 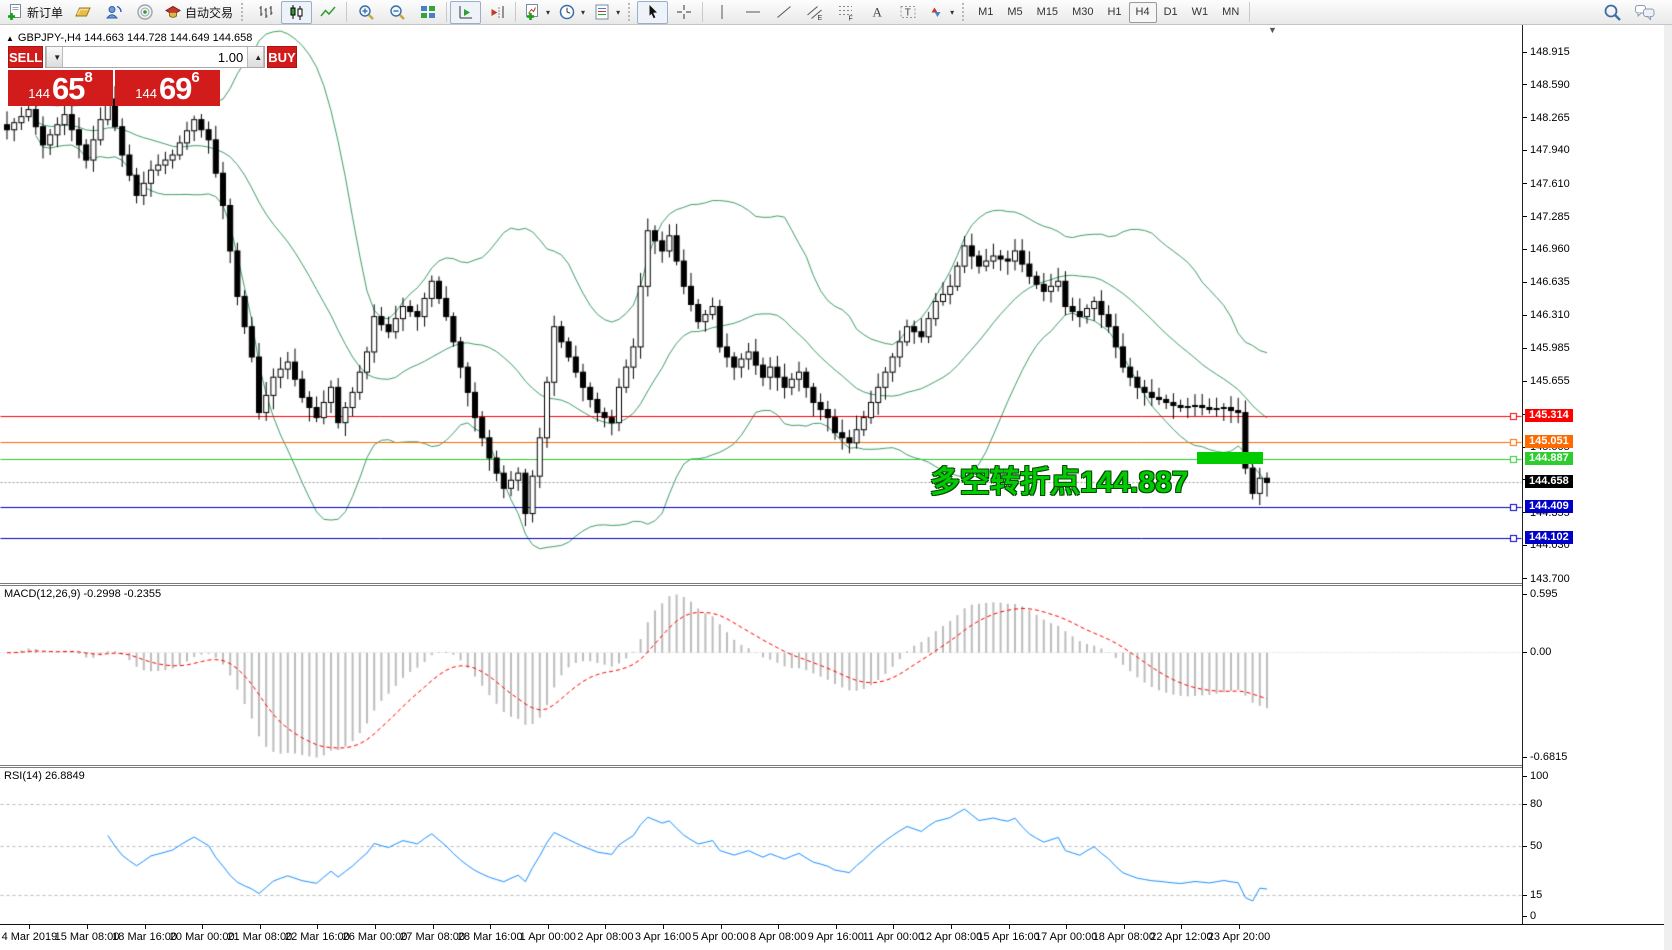 What do you see at coordinates (39, 93) in the screenshot?
I see `sell-price-prefix: 144` at bounding box center [39, 93].